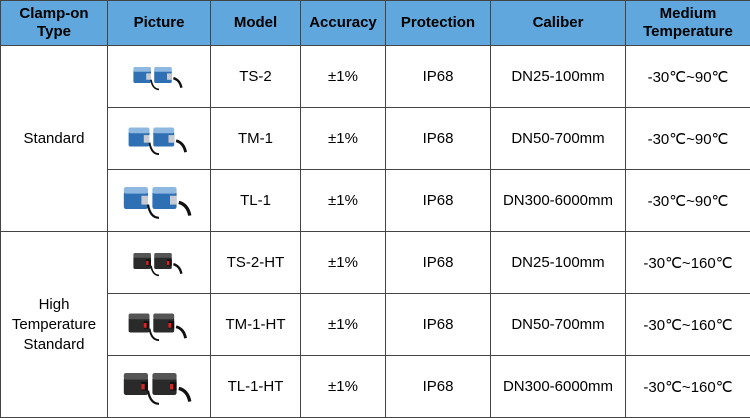 The height and width of the screenshot is (418, 750). Describe the element at coordinates (558, 23) in the screenshot. I see `header-cell: Caliber` at that location.